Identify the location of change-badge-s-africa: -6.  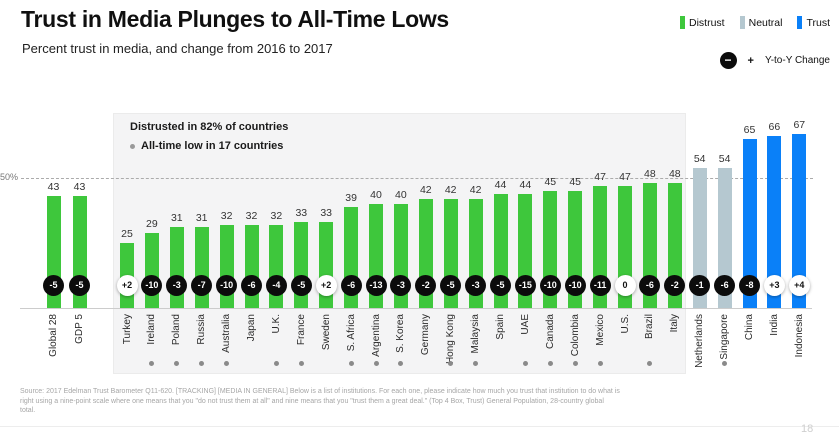
(351, 285).